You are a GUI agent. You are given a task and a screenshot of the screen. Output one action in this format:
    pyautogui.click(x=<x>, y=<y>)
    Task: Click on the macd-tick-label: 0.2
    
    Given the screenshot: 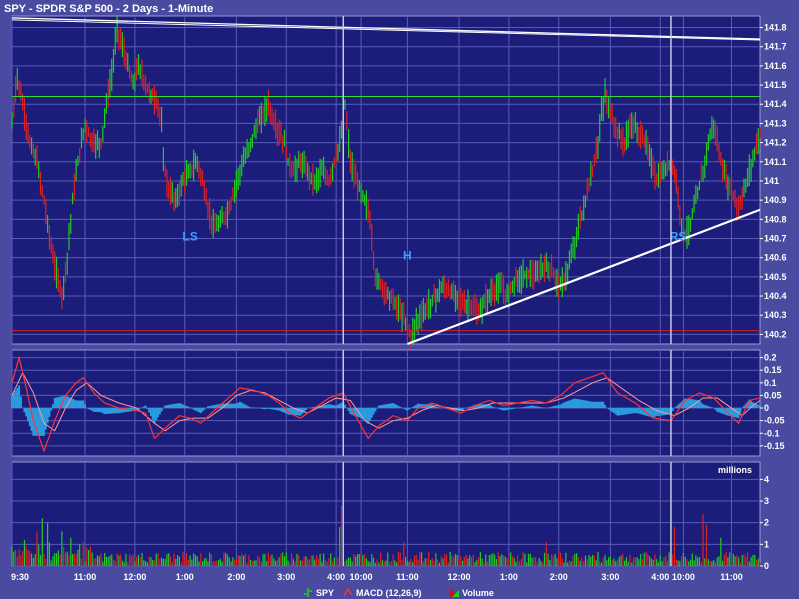 What is the action you would take?
    pyautogui.click(x=770, y=358)
    